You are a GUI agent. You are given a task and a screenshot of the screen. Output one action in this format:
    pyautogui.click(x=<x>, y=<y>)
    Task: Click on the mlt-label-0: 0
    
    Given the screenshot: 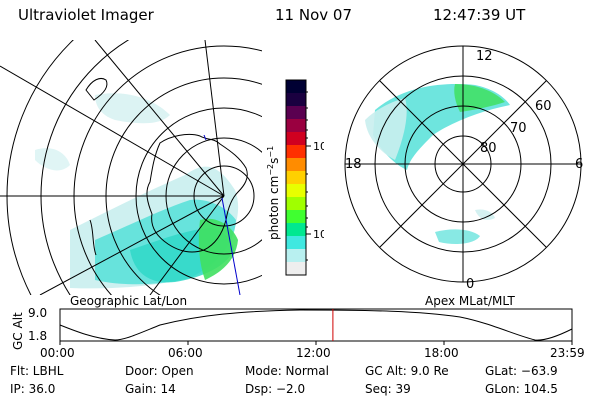 What is the action you would take?
    pyautogui.click(x=470, y=284)
    